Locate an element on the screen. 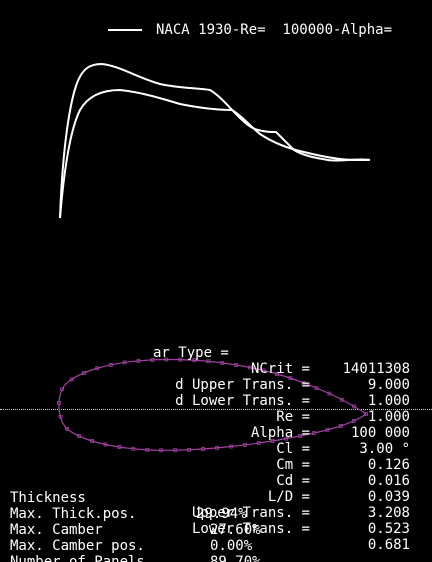 This screenshot has height=562, width=432. param-row-upper-trans: d Upper Trans. = 1.000 is located at coordinates (216, 385).